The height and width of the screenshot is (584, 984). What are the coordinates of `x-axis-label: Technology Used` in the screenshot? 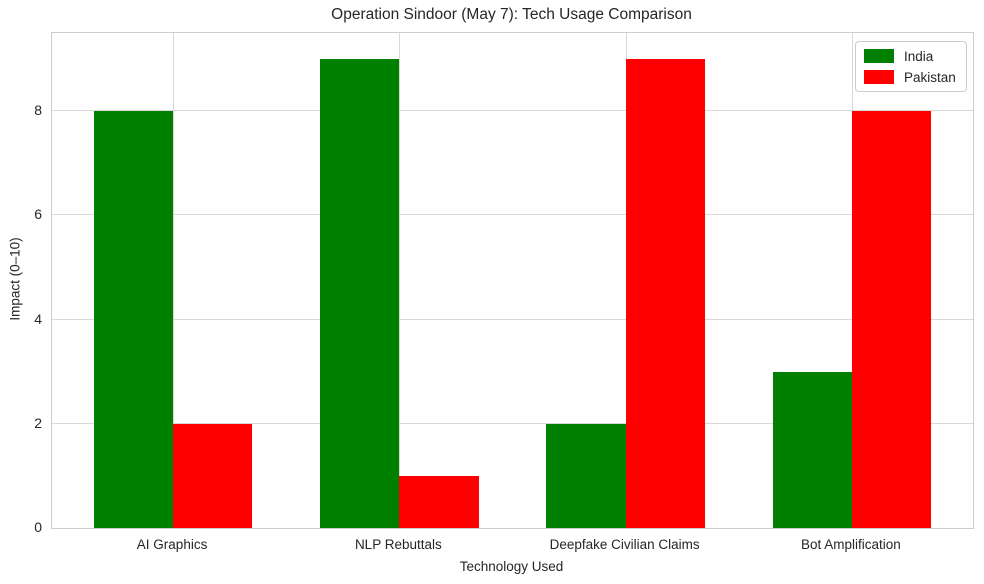 It's located at (511, 566).